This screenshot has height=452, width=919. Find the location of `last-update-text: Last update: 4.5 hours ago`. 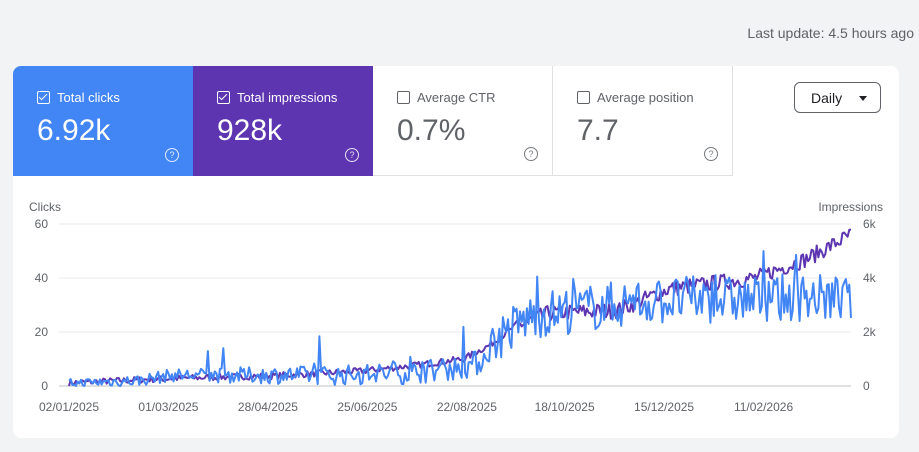

last-update-text: Last update: 4.5 hours ago is located at coordinates (830, 33).